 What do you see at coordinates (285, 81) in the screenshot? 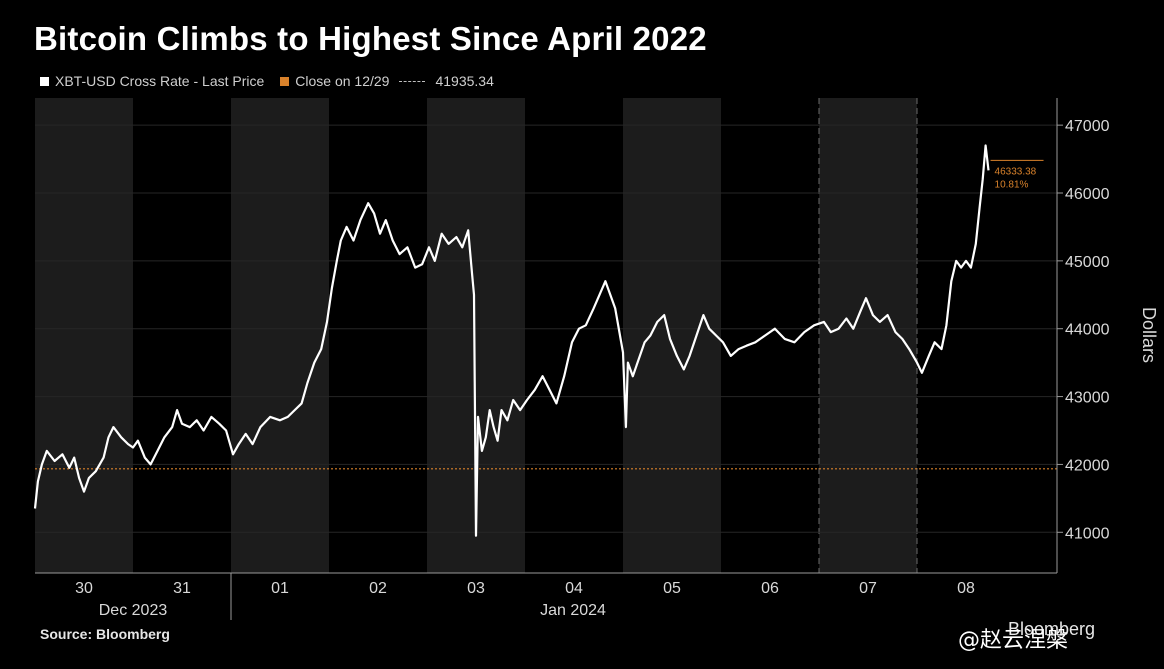
I see `close-swatch` at bounding box center [285, 81].